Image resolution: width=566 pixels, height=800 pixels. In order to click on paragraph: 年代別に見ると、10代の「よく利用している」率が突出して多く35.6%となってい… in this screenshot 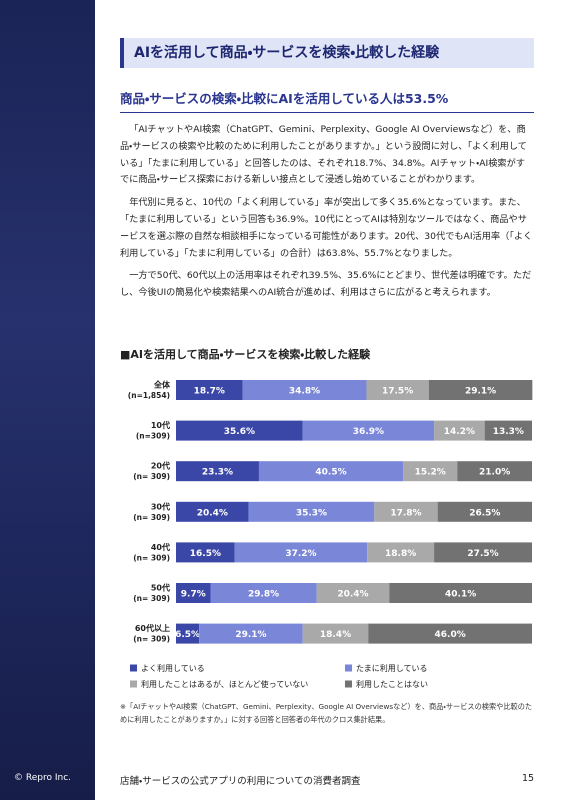, I will do `click(326, 228)`.